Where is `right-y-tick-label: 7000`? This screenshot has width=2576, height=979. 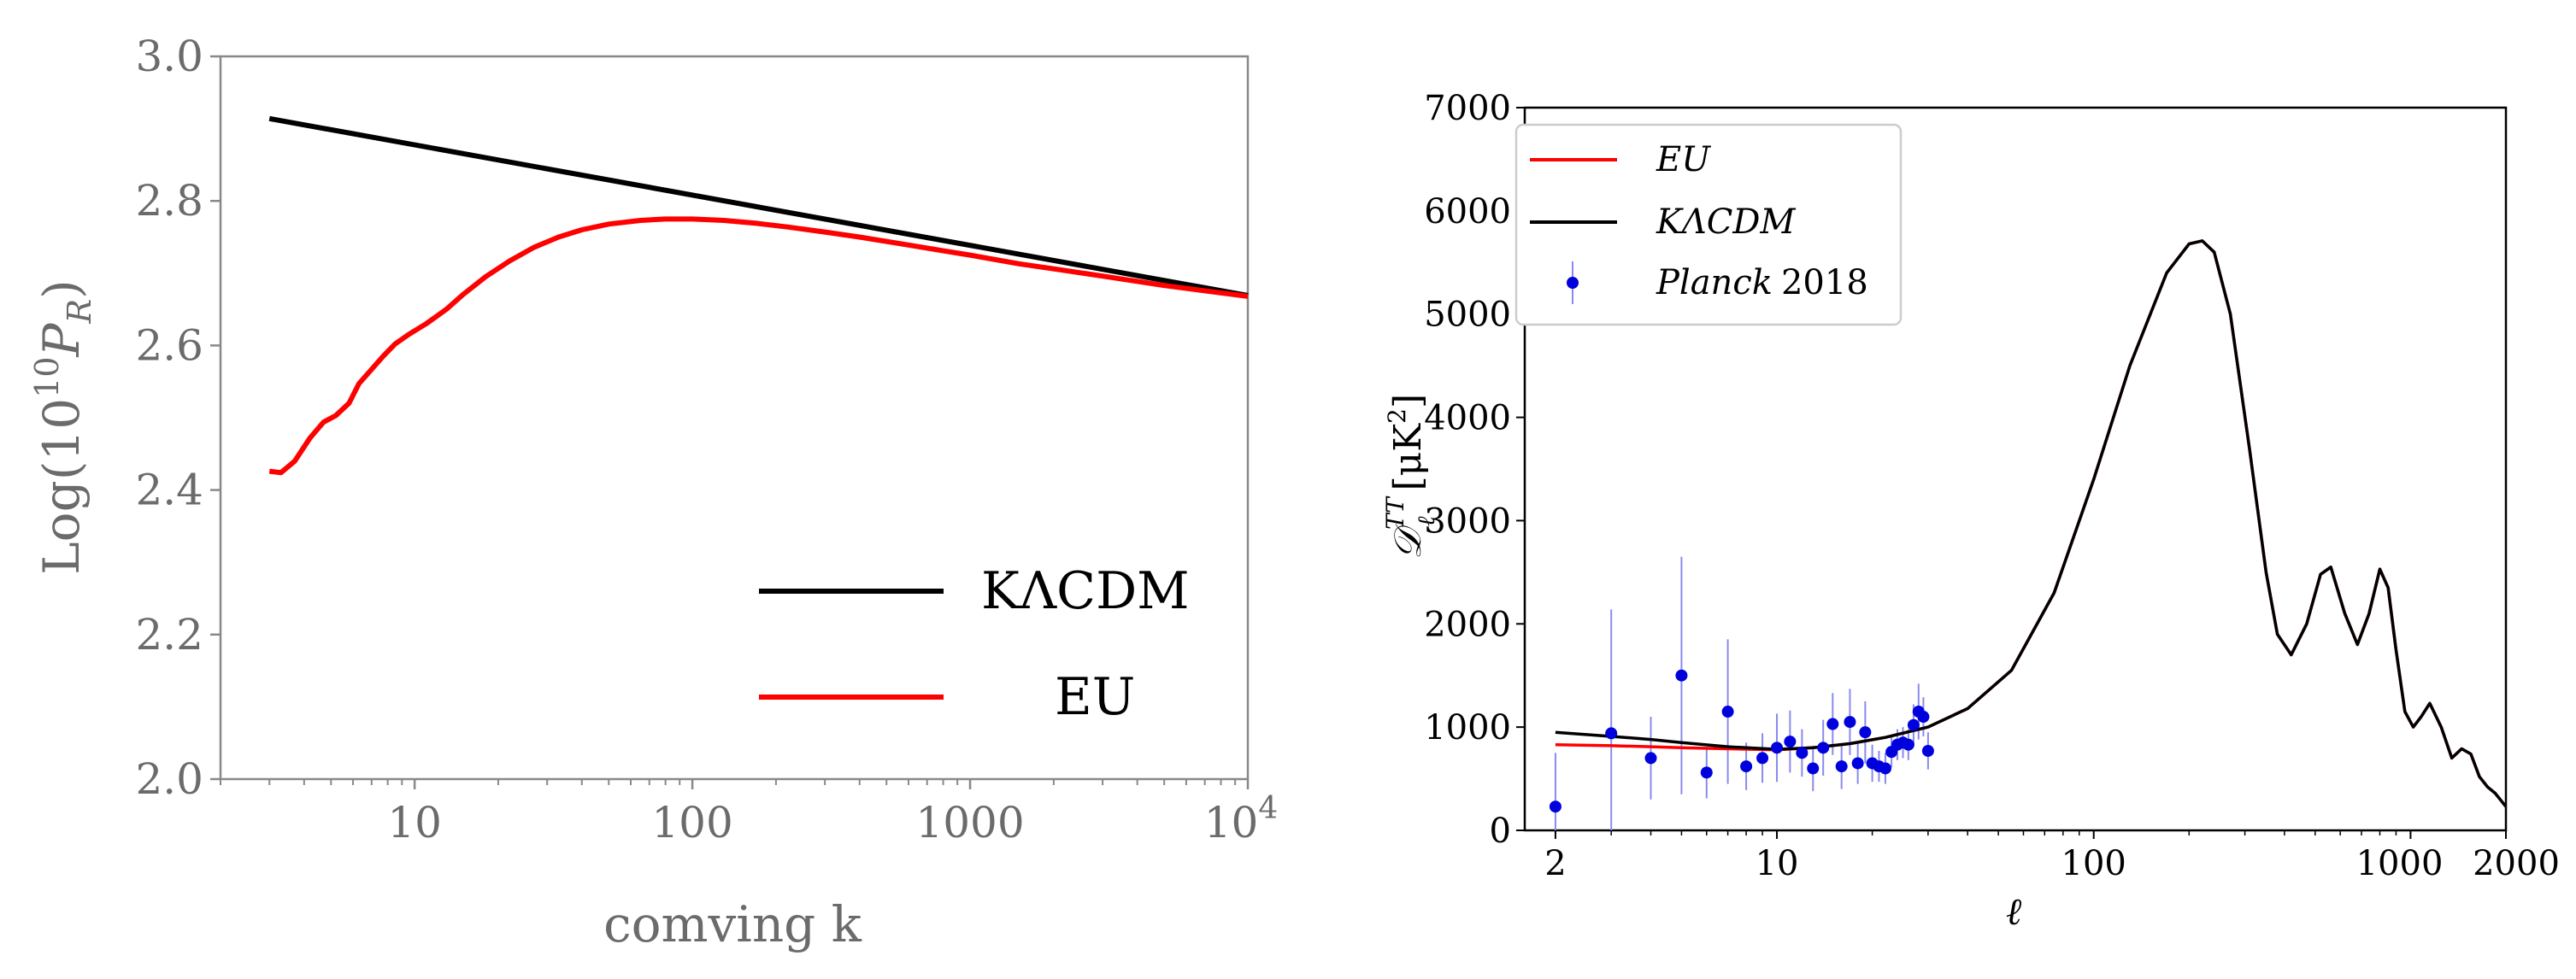 right-y-tick-label: 7000 is located at coordinates (1467, 108).